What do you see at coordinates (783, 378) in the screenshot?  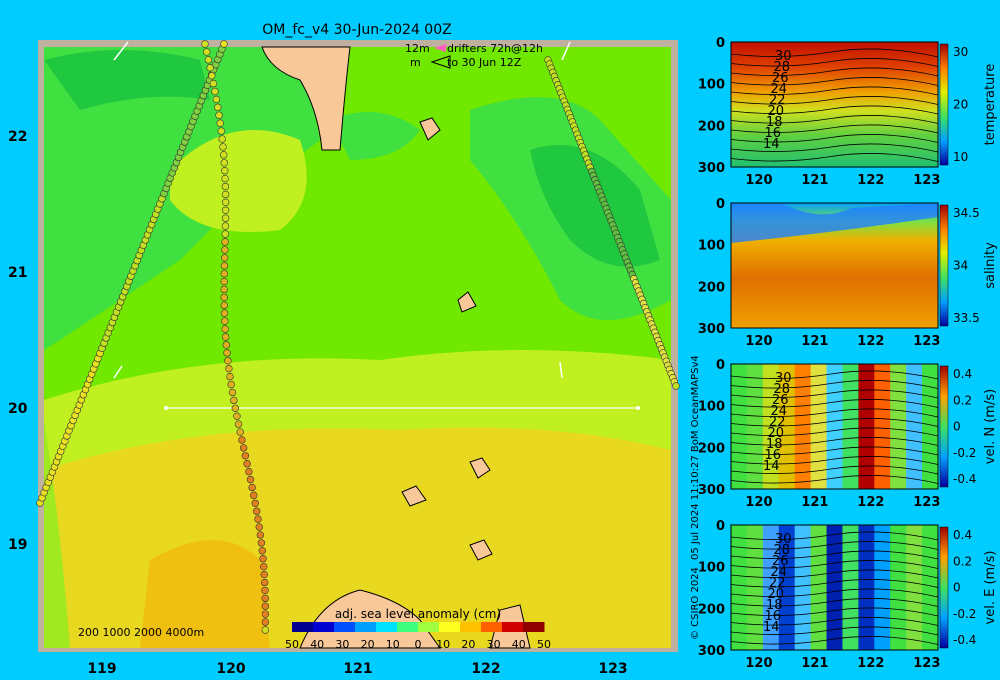 I see `contour-label: 30` at bounding box center [783, 378].